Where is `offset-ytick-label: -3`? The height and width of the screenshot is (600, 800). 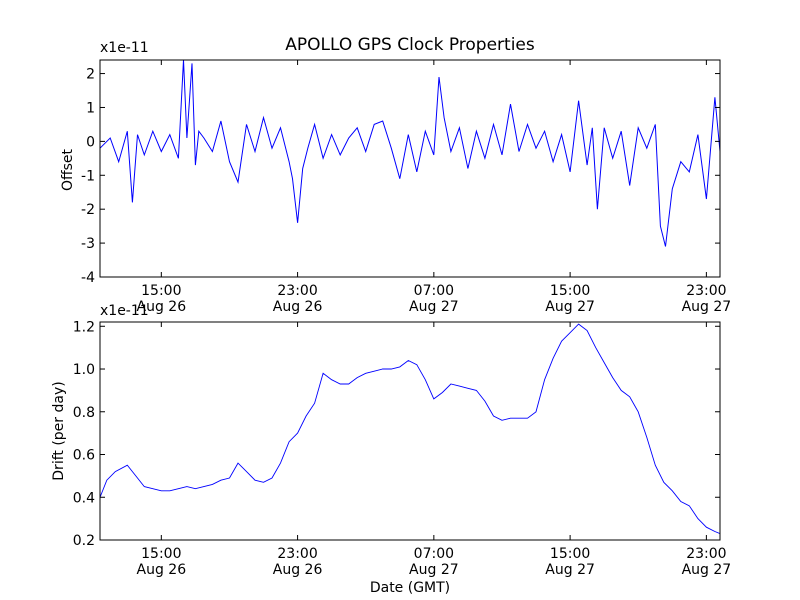 offset-ytick-label: -3 is located at coordinates (88, 244).